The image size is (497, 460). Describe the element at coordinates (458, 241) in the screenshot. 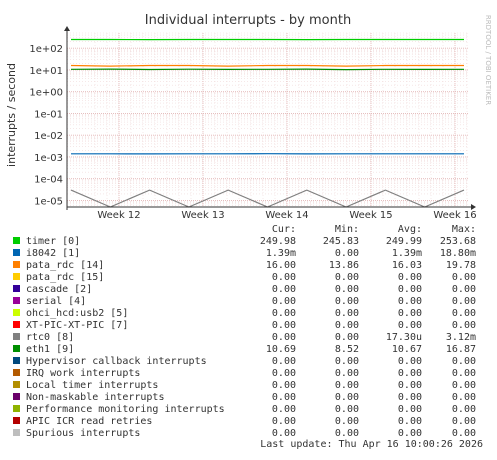

I see `legend-value: 253.68` at that location.